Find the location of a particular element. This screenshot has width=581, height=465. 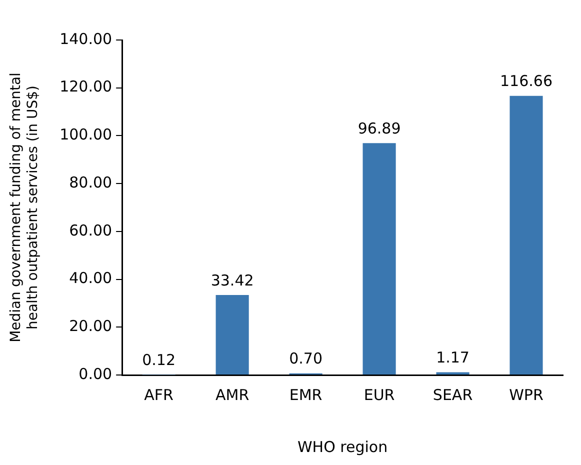

y-tick-label: 80.00 is located at coordinates (90, 182).